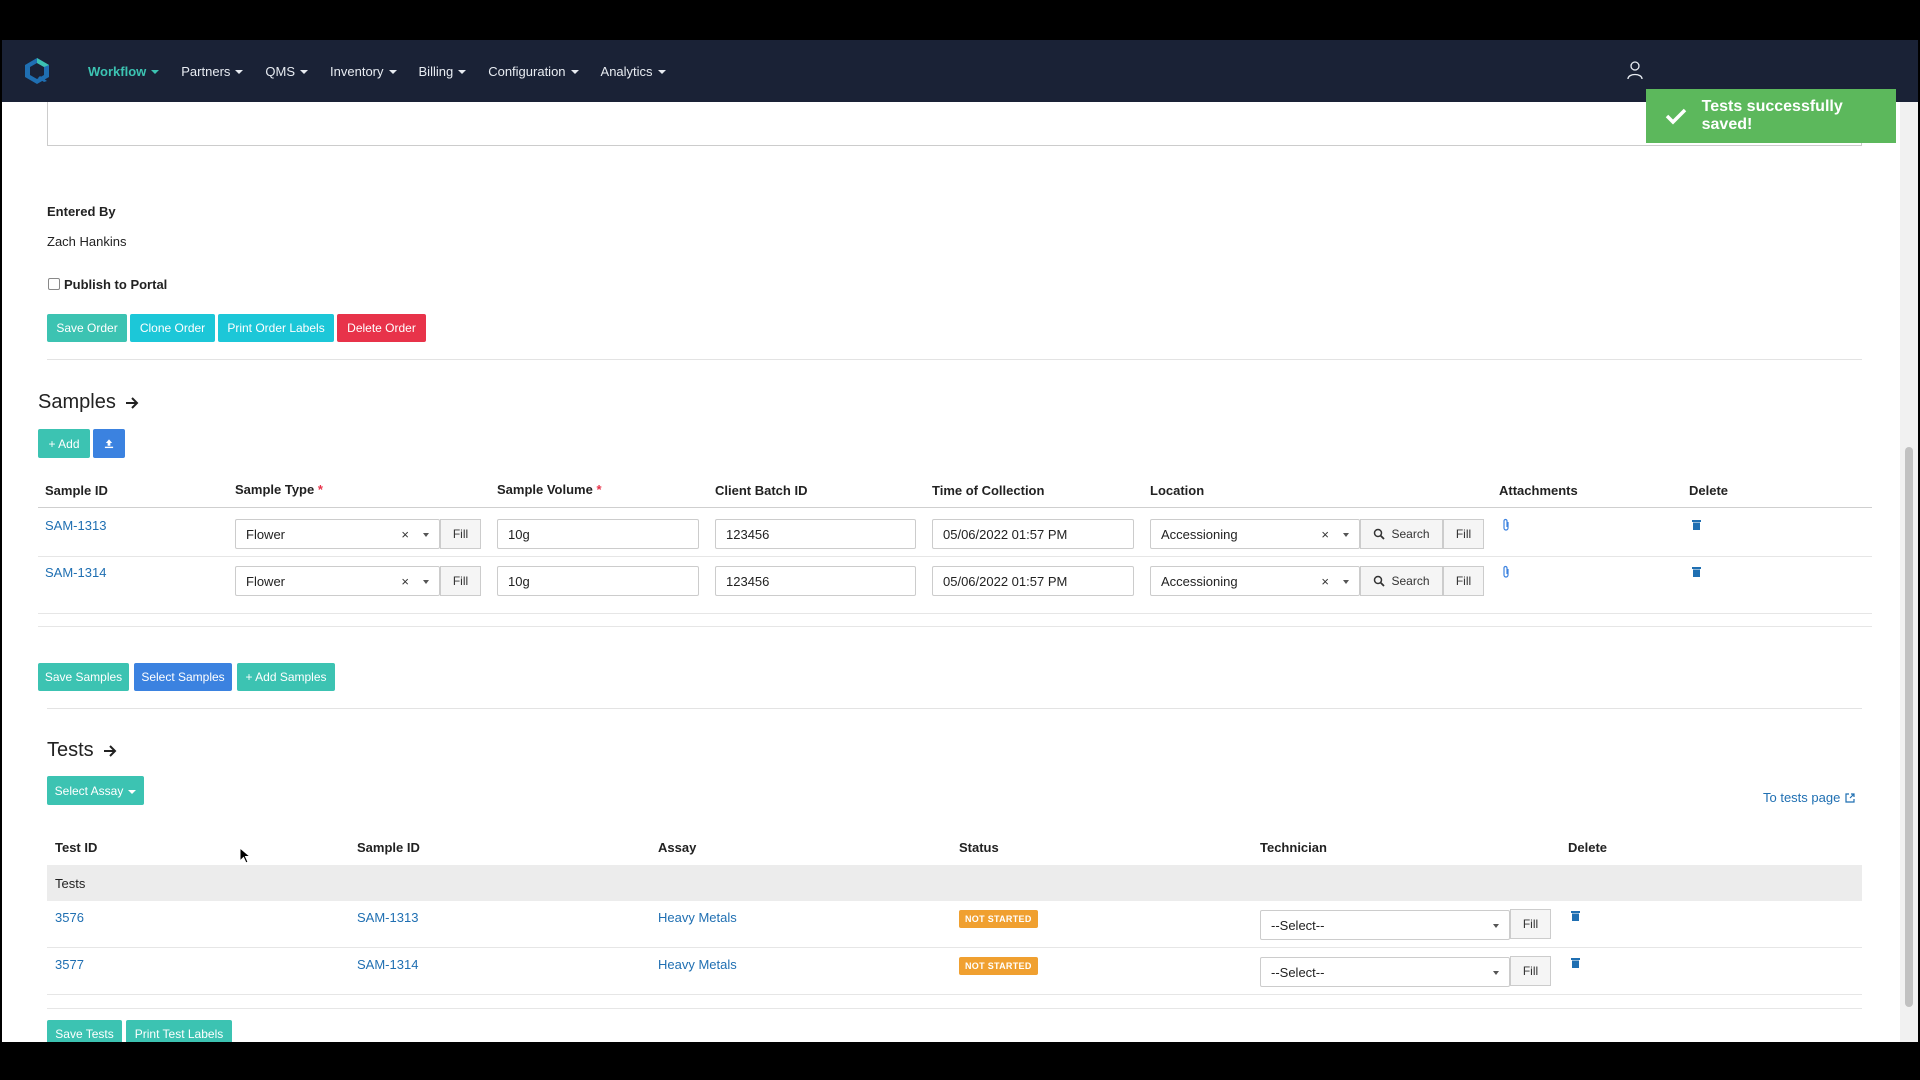 The width and height of the screenshot is (1920, 1080). I want to click on nav-item-analytics: Analytics, so click(633, 71).